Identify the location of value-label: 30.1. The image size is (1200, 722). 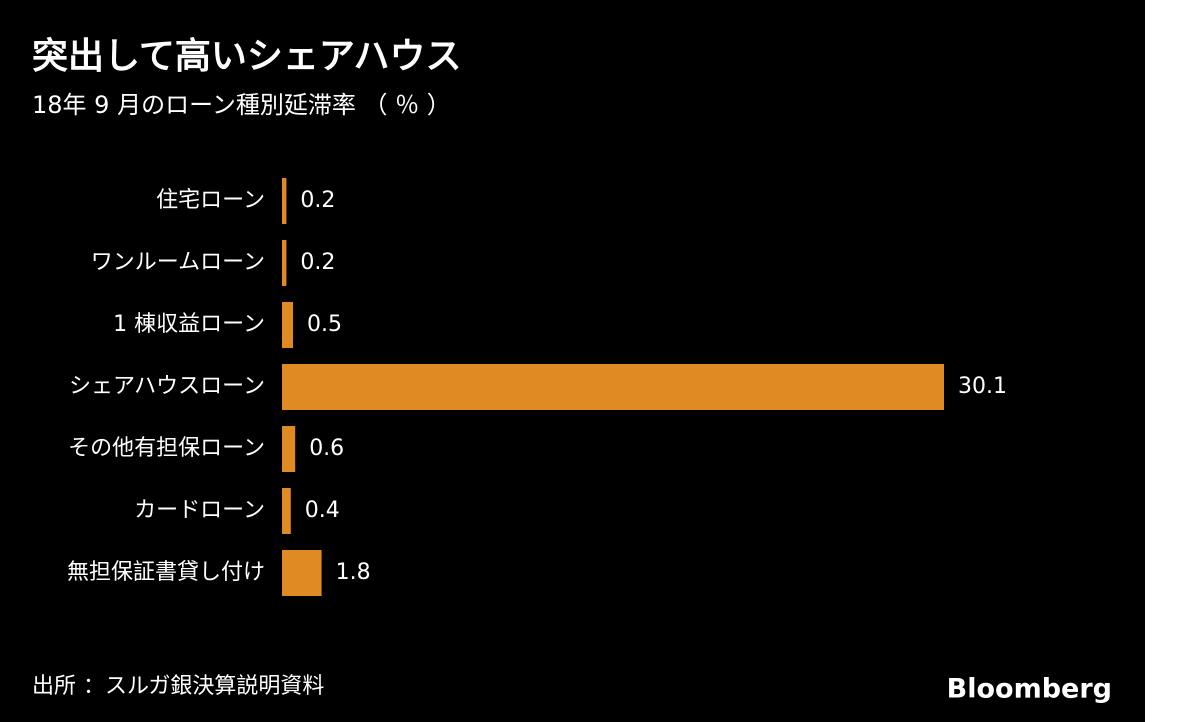
(982, 386).